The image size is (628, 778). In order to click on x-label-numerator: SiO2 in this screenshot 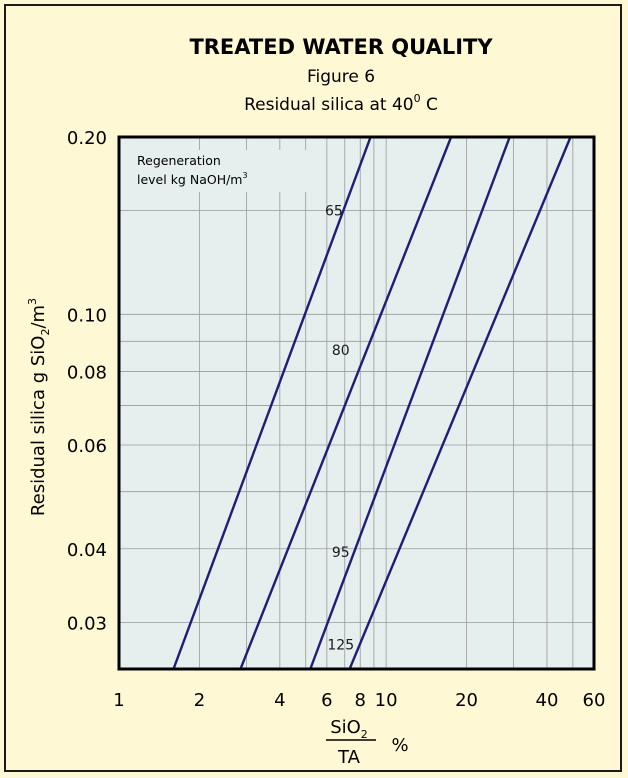, I will do `click(349, 729)`.